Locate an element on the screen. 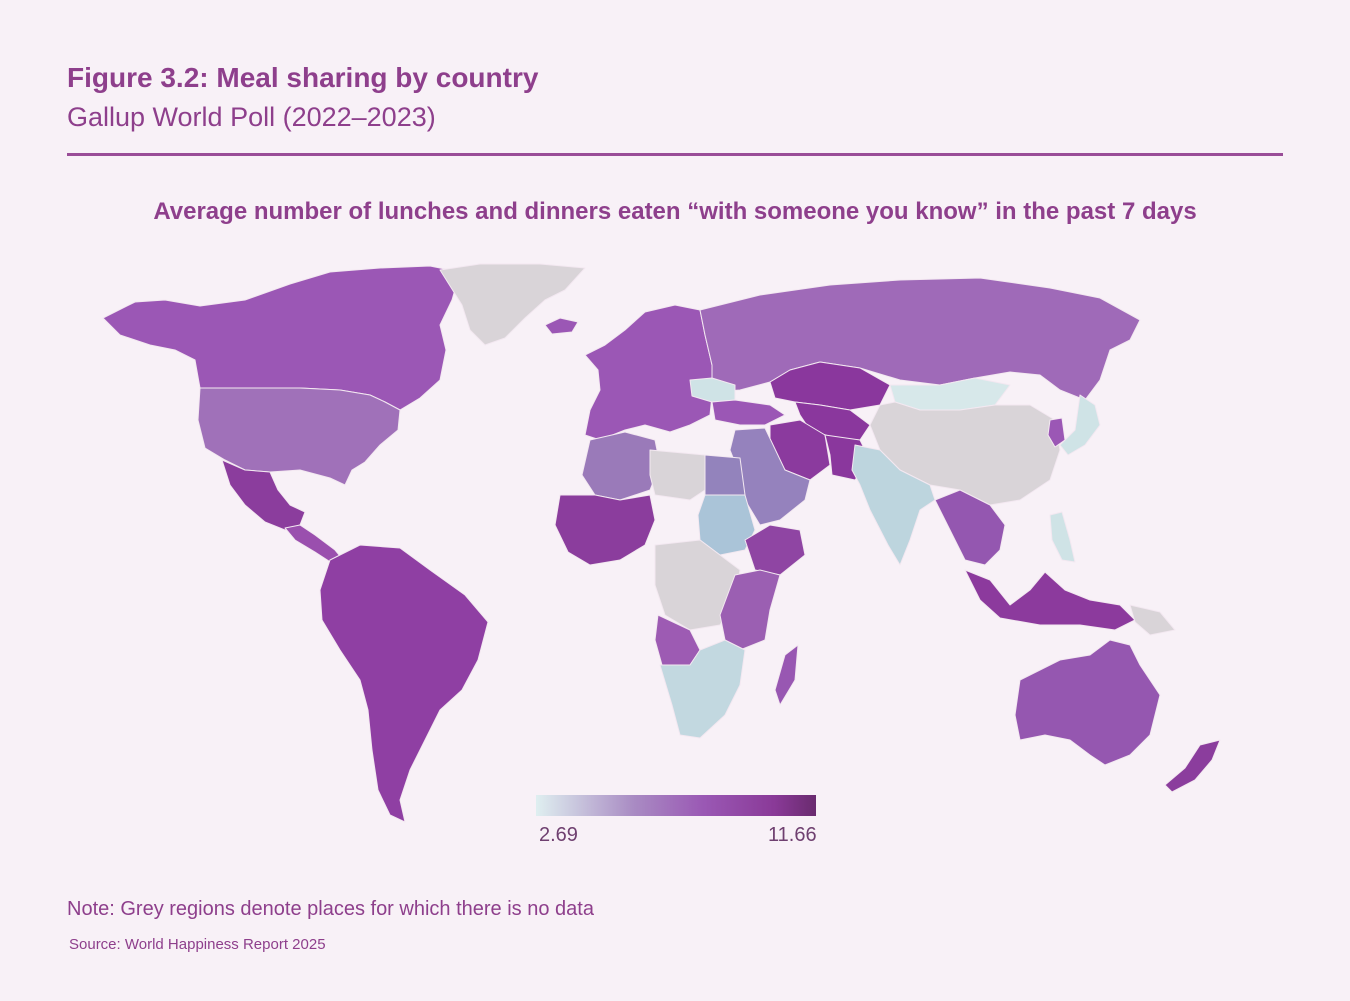 Image resolution: width=1350 pixels, height=1001 pixels. region-united-states is located at coordinates (299, 436).